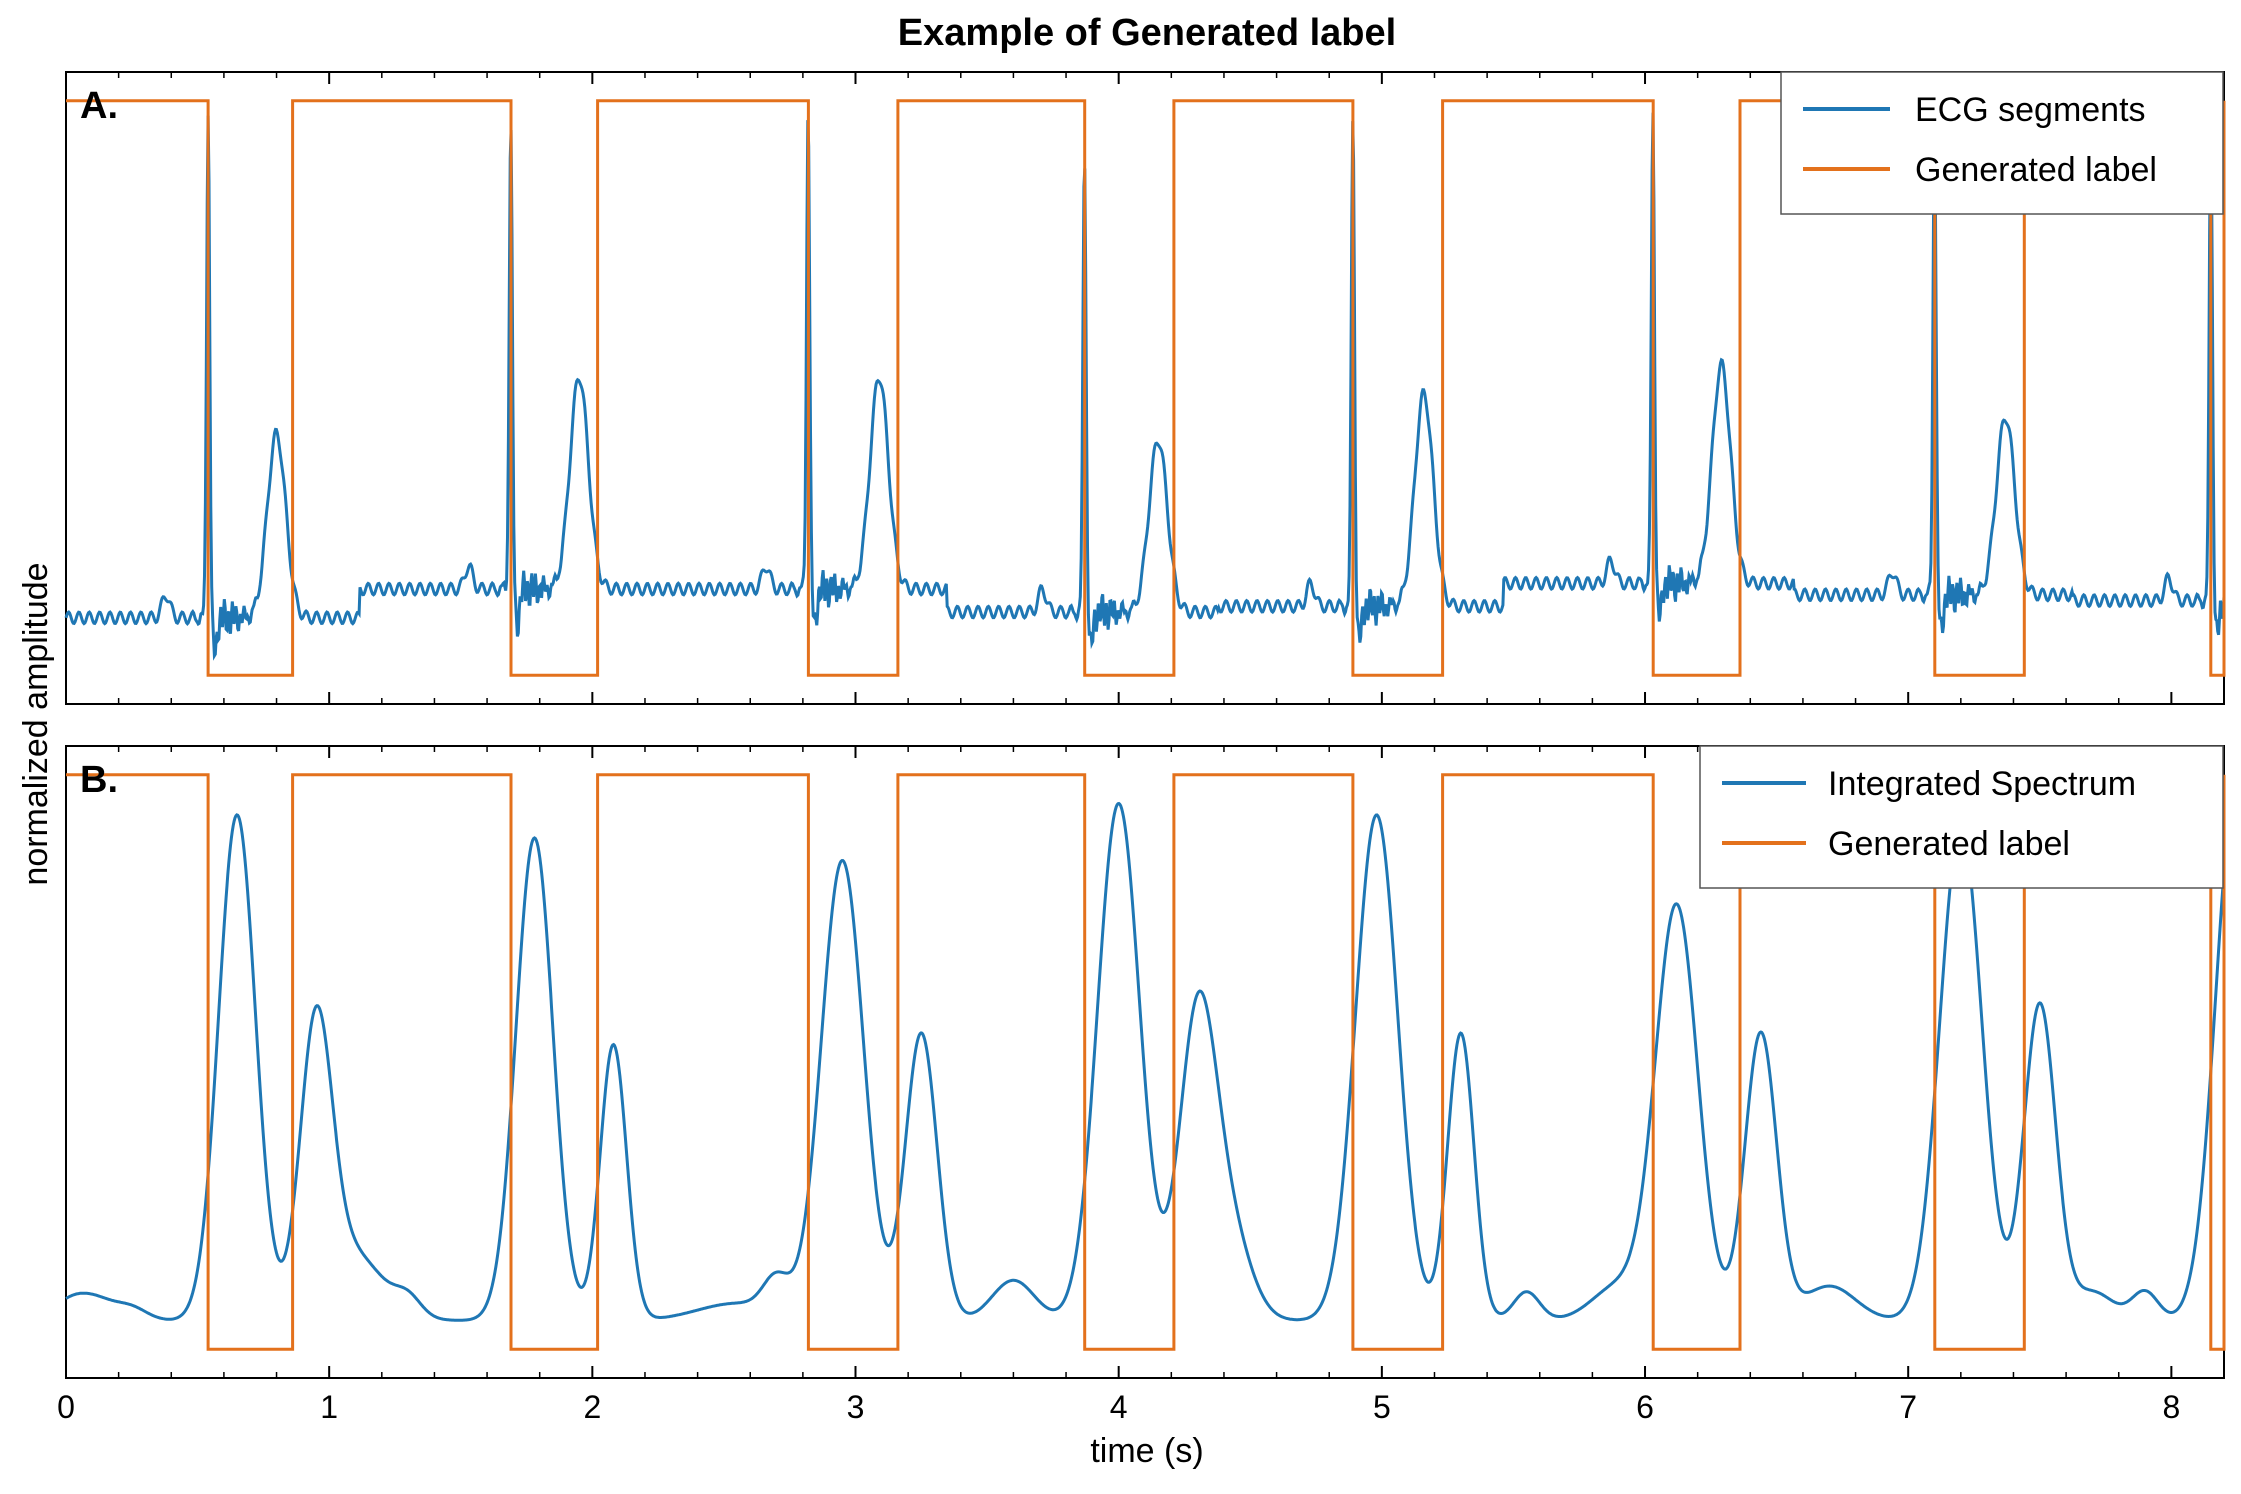 The height and width of the screenshot is (1494, 2241). I want to click on legend-entry-ecg: ECG segments, so click(2030, 110).